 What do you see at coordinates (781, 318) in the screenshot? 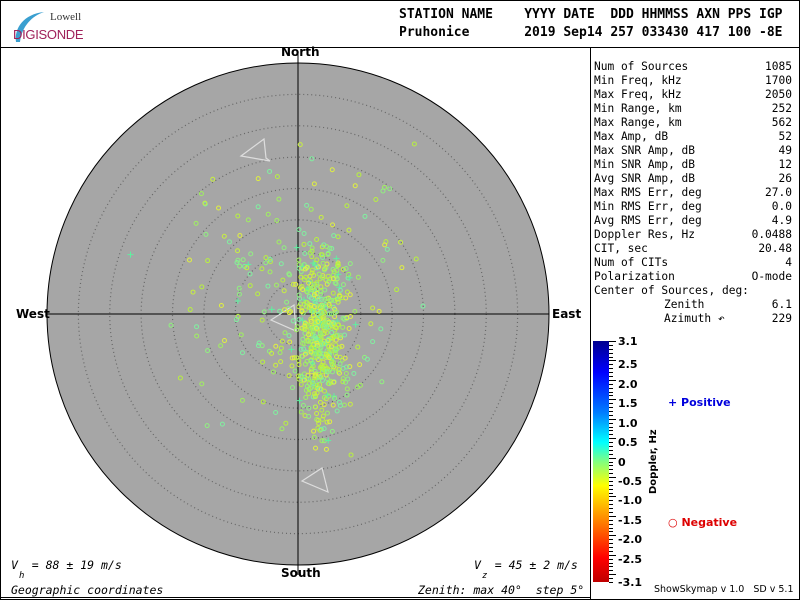
I see `stat-value: 229` at bounding box center [781, 318].